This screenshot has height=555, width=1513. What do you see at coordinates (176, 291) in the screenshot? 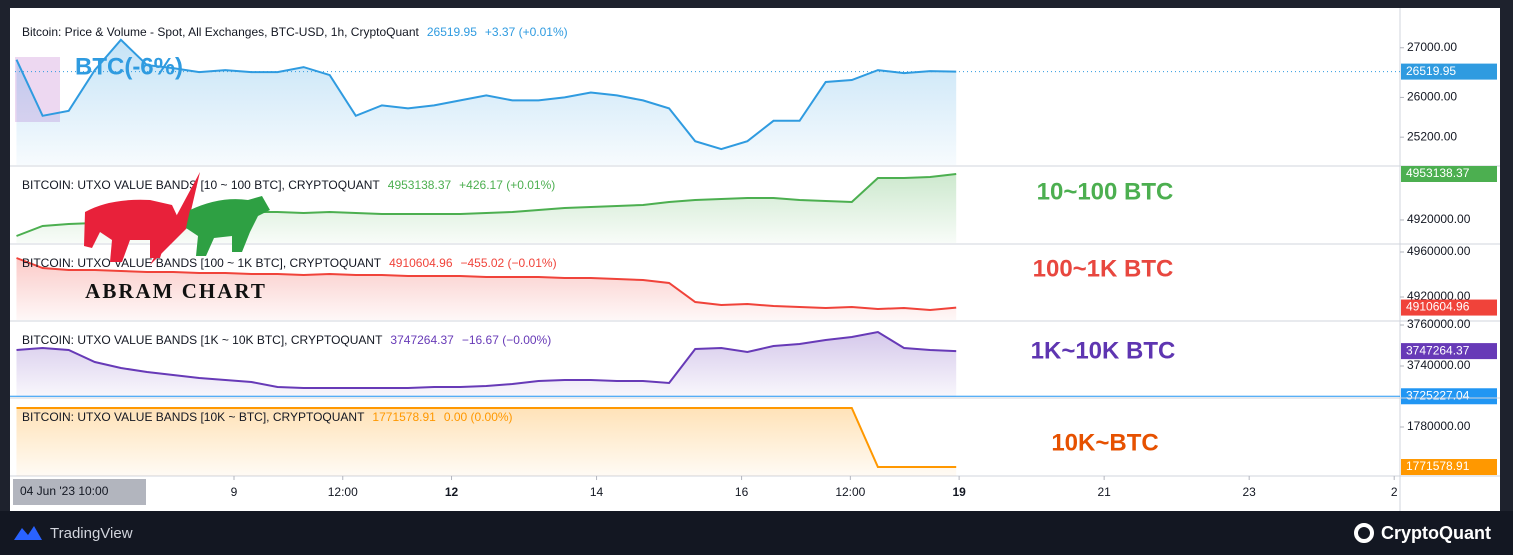
I see `logo-text: ABRAM CHART` at bounding box center [176, 291].